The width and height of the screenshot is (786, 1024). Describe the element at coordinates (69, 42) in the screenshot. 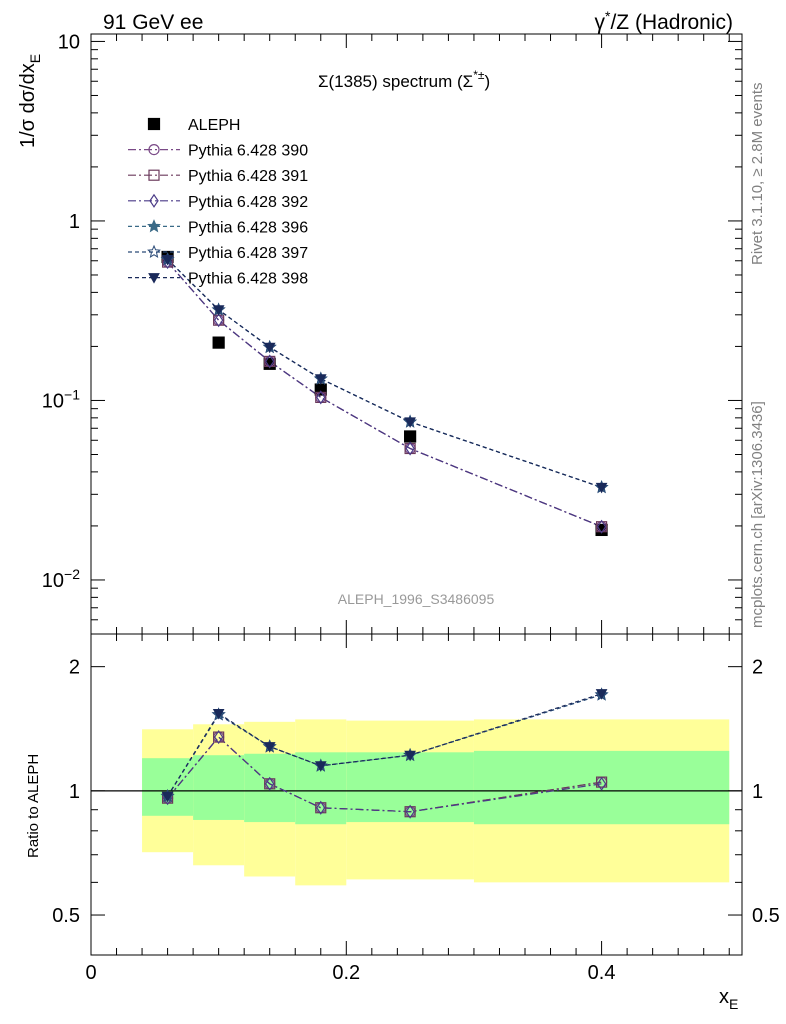

I see `top-ytick-label: 10` at that location.